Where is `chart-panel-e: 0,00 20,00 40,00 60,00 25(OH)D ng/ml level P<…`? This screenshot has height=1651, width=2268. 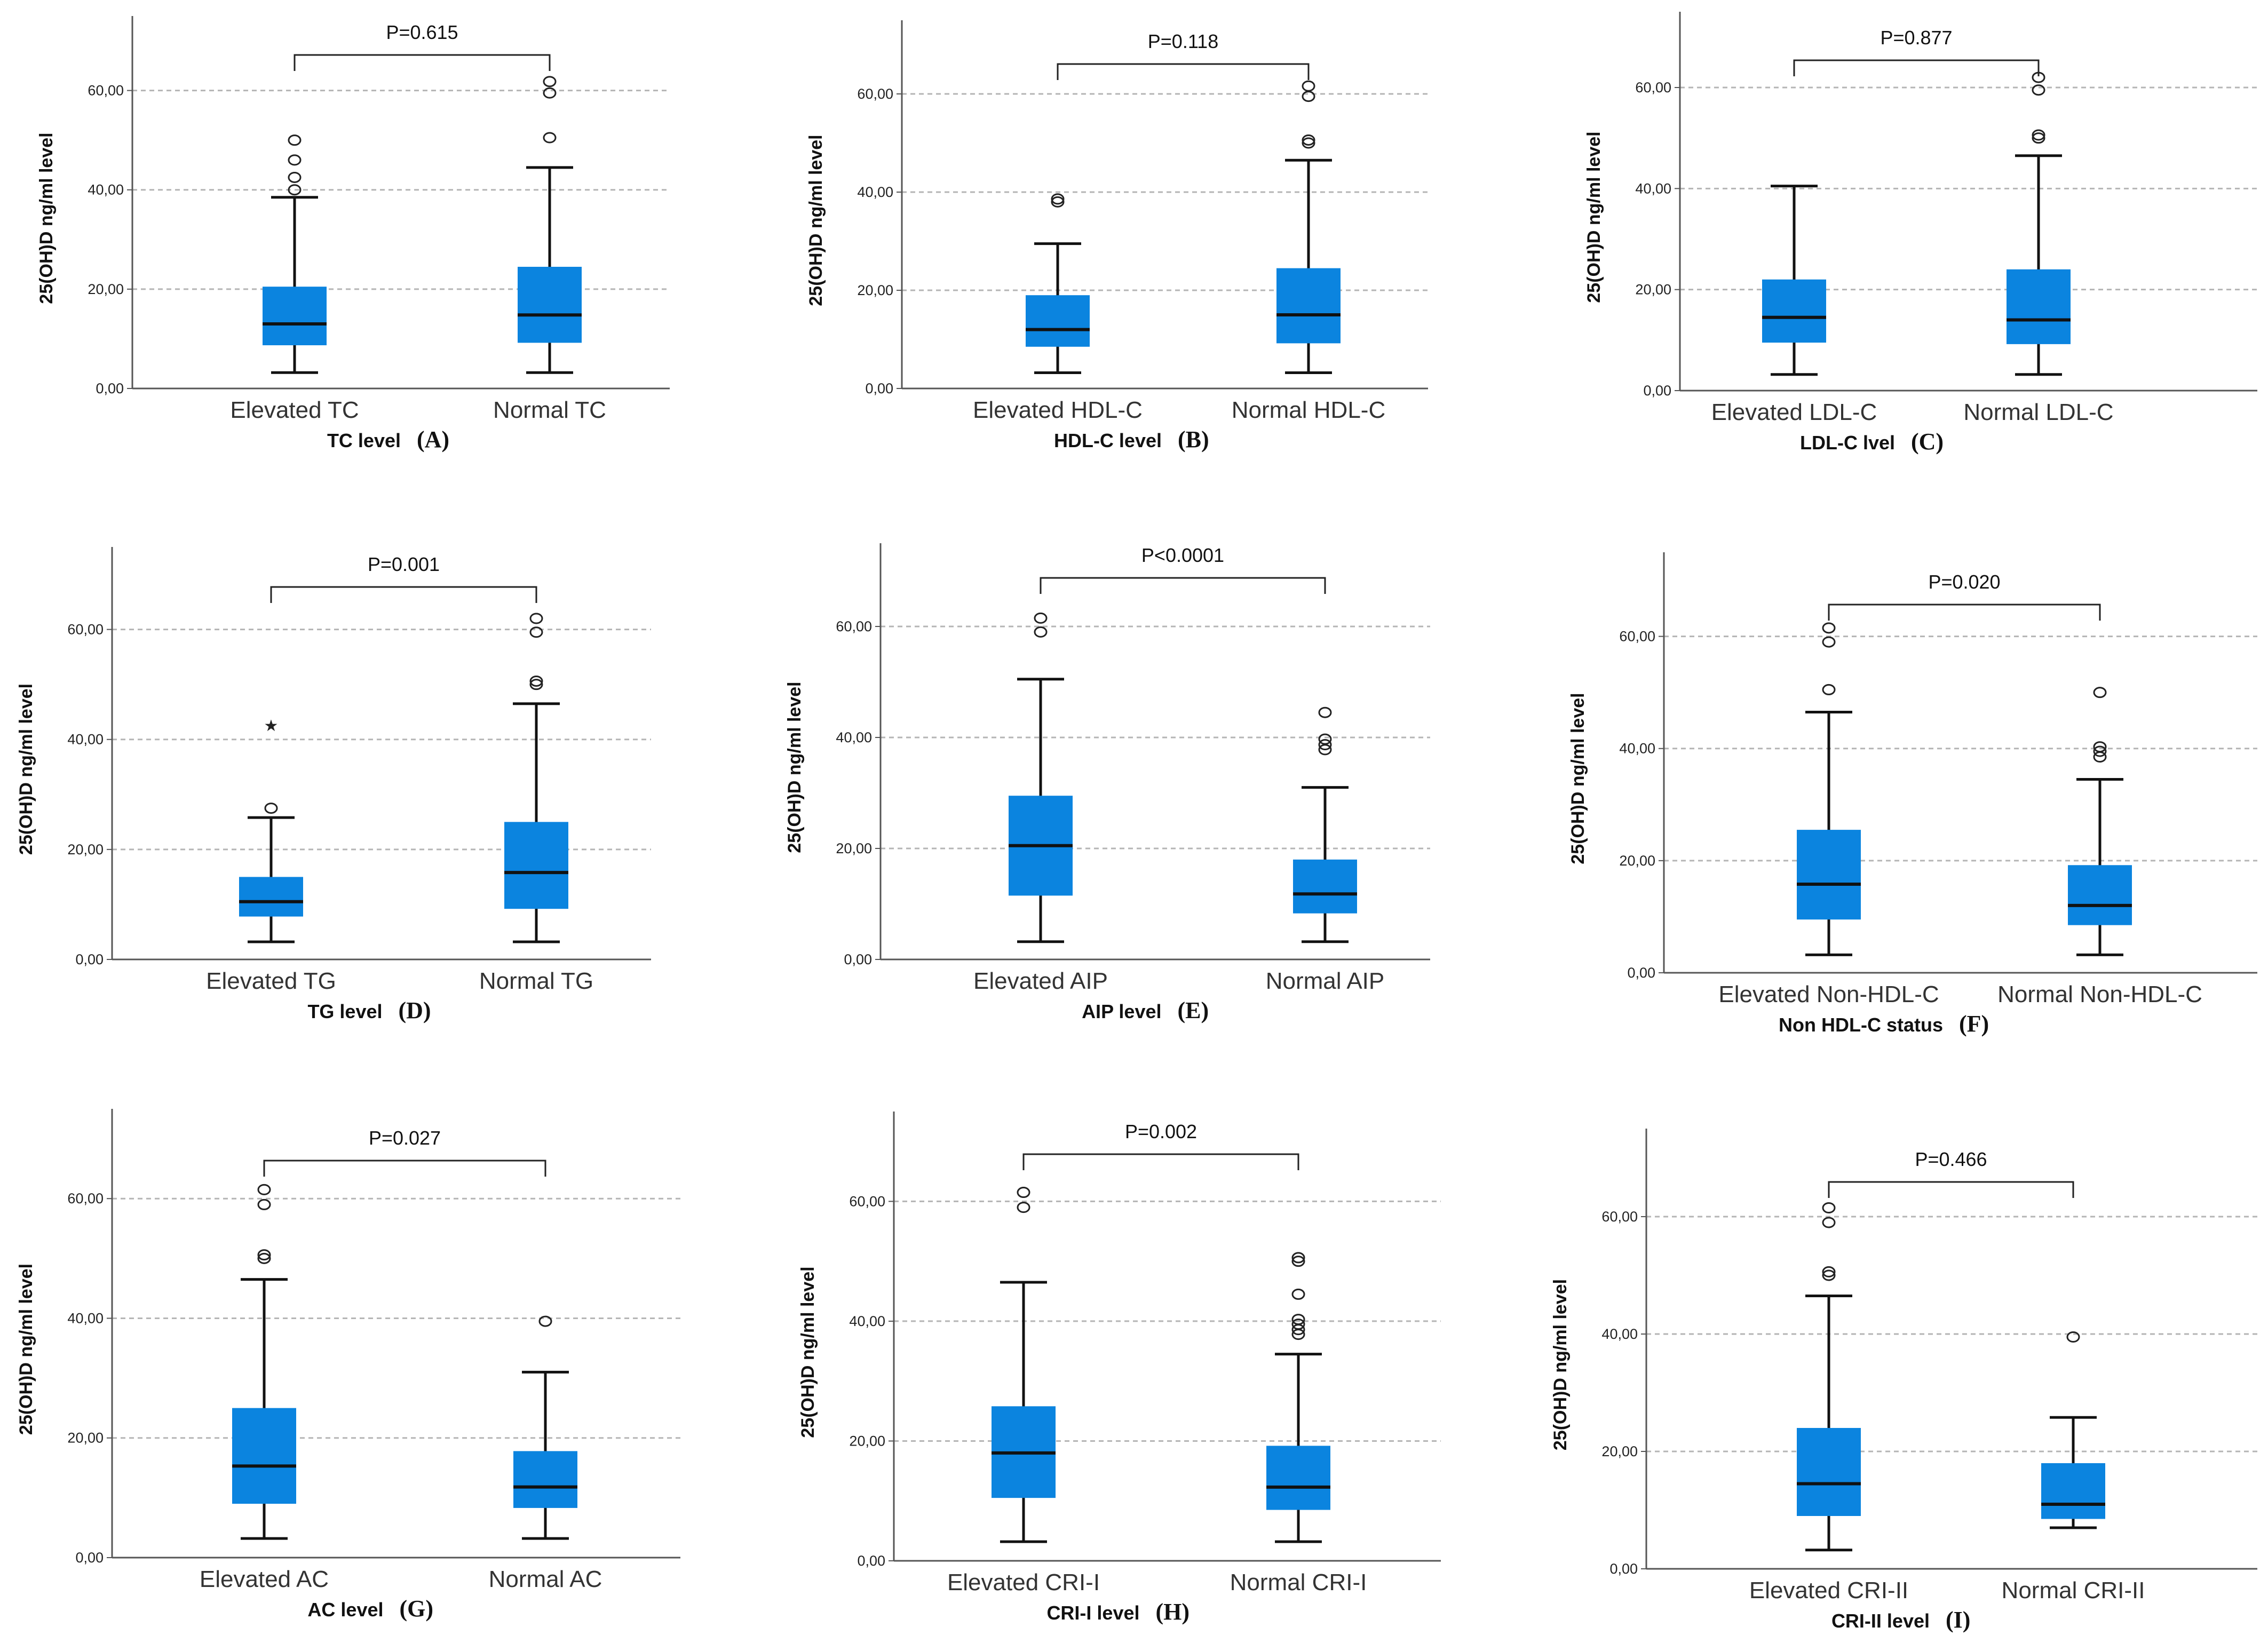 chart-panel-e: 0,00 20,00 40,00 60,00 25(OH)D ng/ml level P<… is located at coordinates (1107, 783).